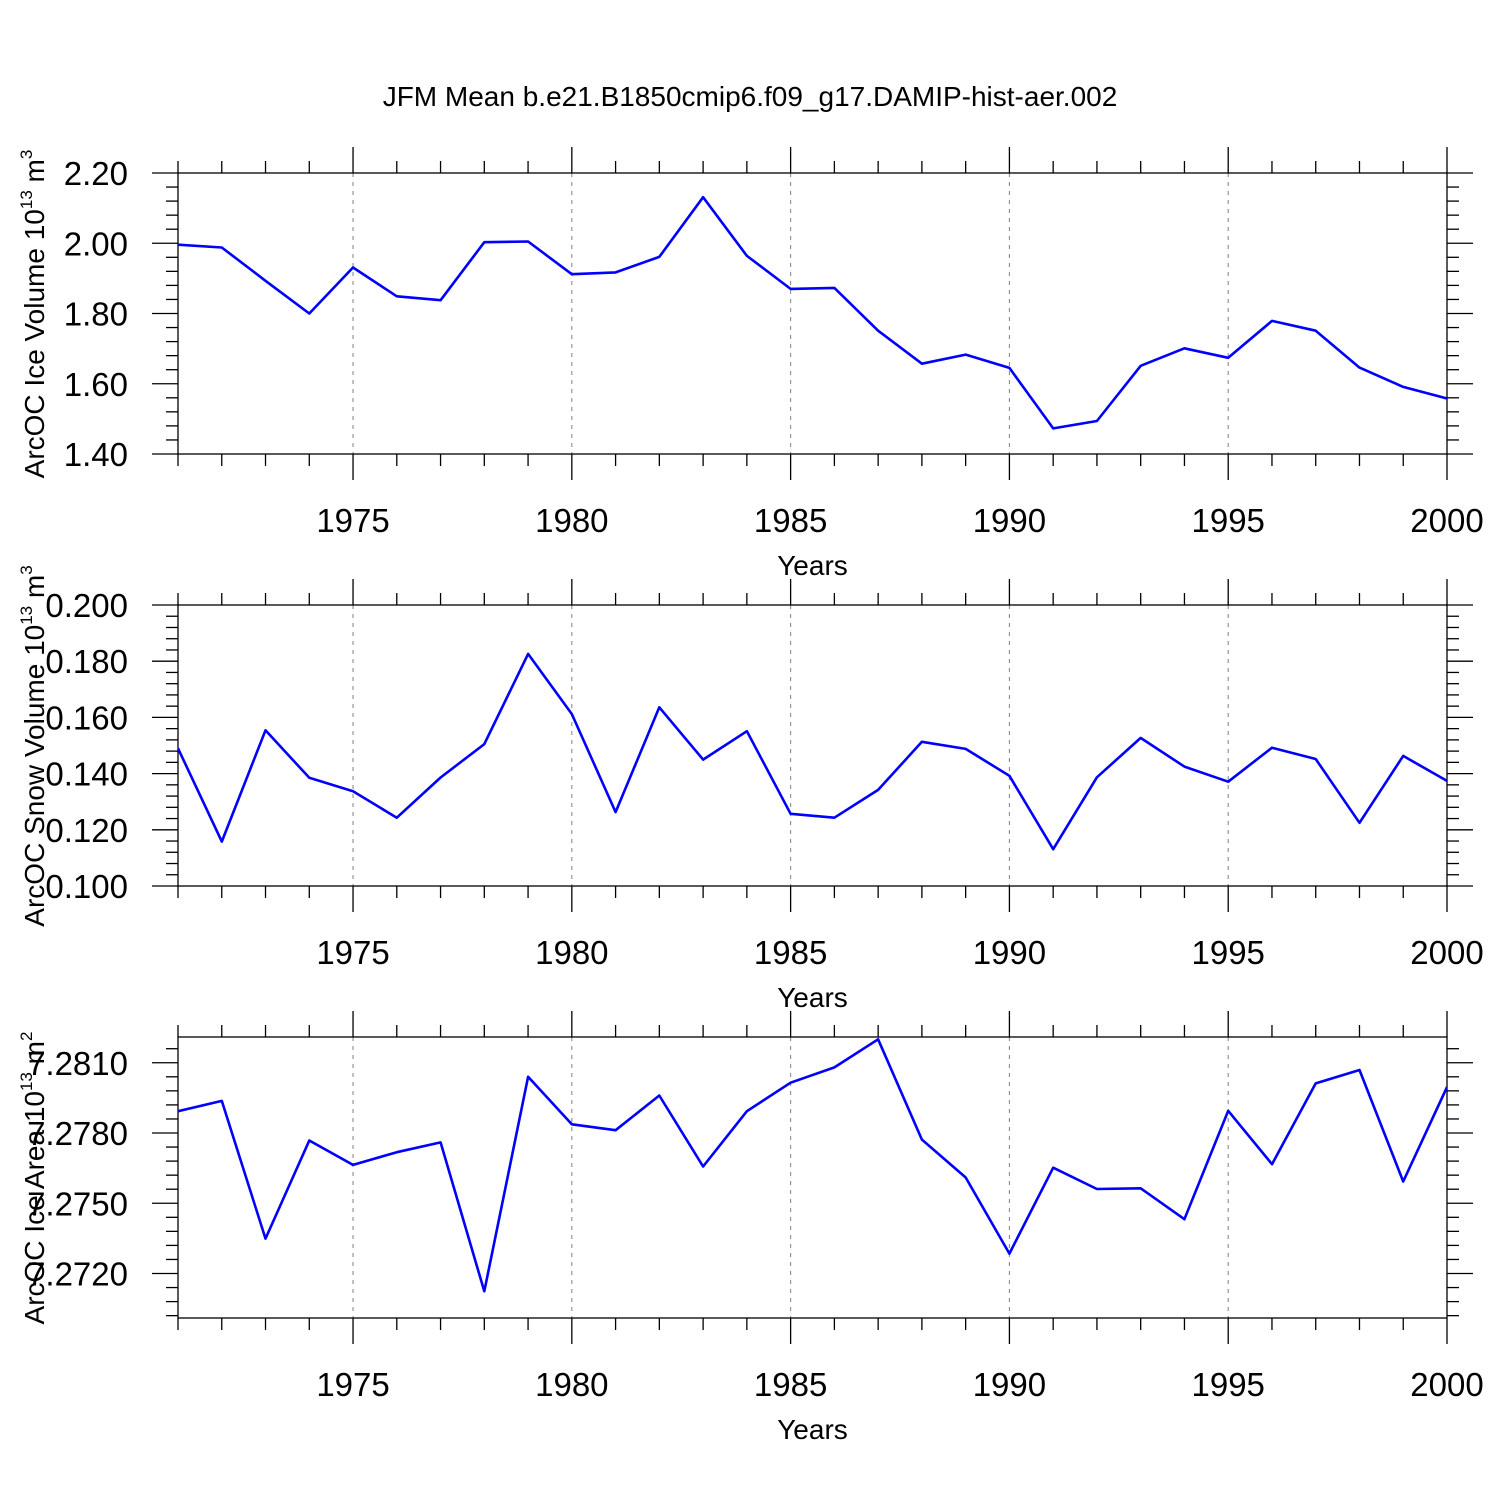 The image size is (1500, 1500). What do you see at coordinates (86, 830) in the screenshot?
I see `y-tick-label: 0.120` at bounding box center [86, 830].